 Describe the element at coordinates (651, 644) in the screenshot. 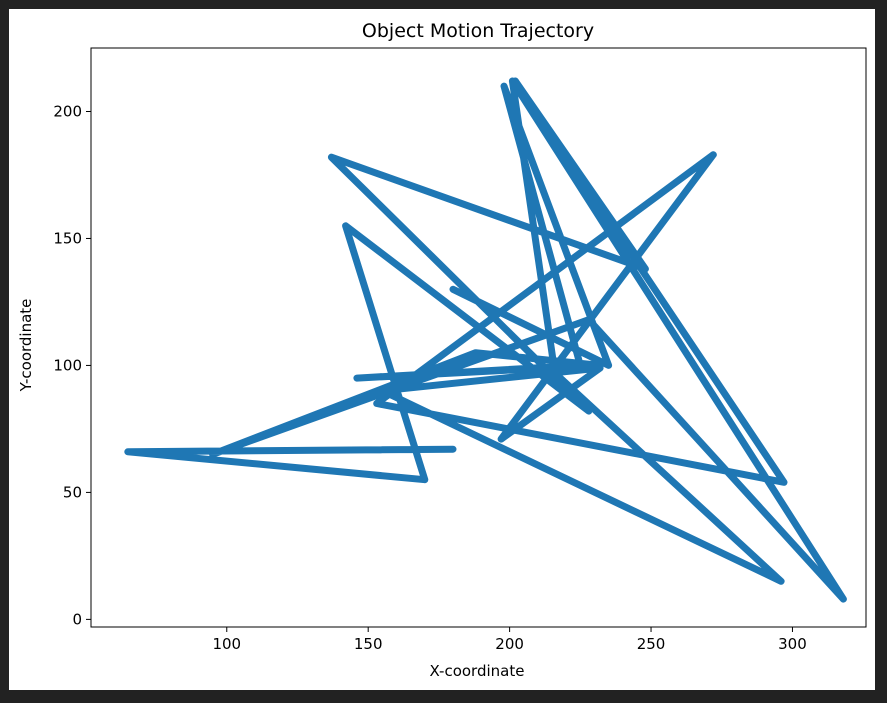

I see `x-tick-label: 250` at that location.